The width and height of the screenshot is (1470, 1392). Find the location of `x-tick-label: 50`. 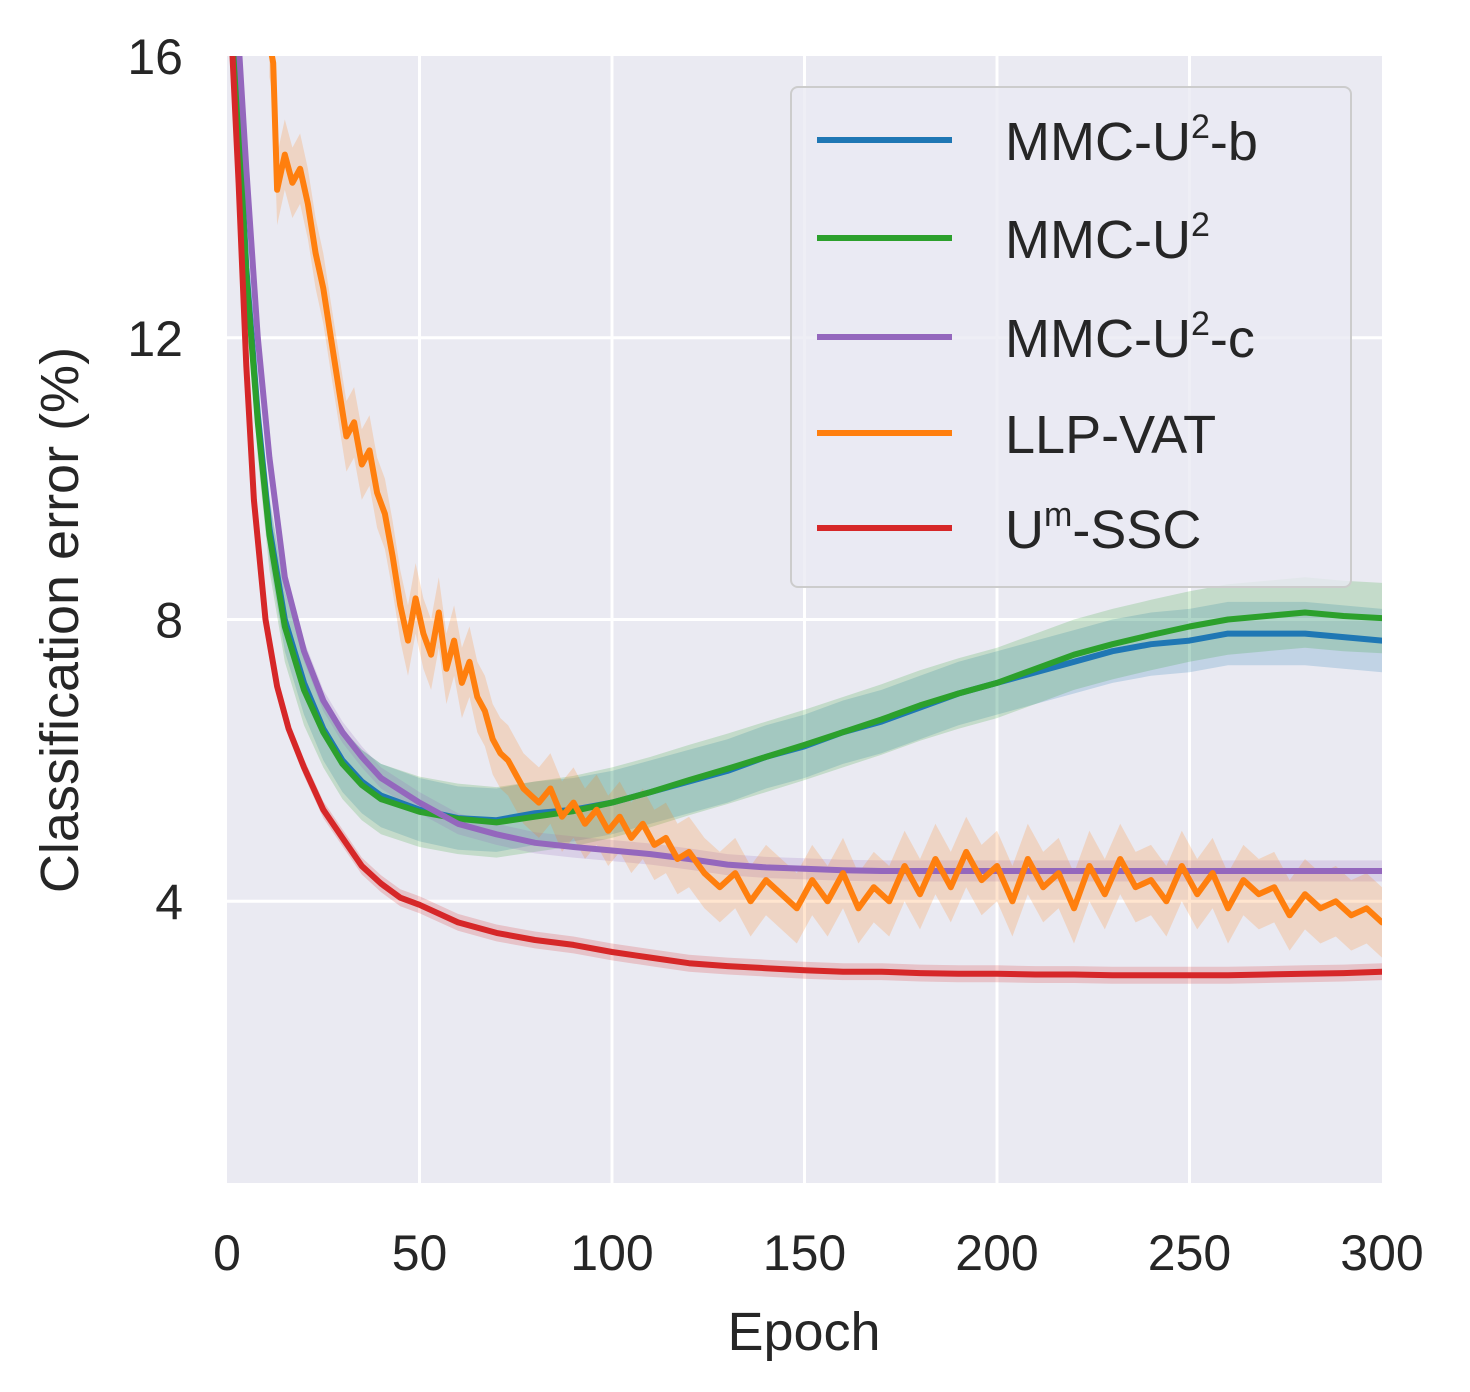

x-tick-label: 50 is located at coordinates (420, 1253).